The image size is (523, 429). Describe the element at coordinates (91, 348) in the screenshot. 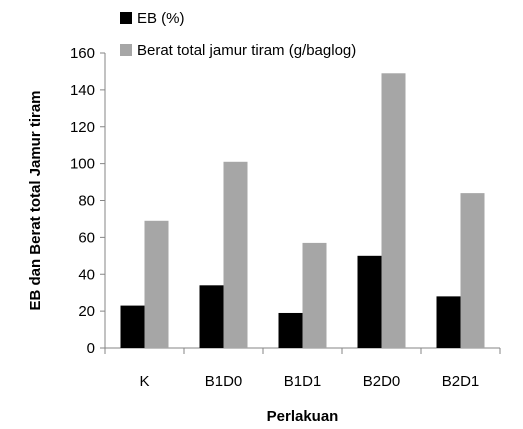

I see `y-tick-label: 0` at that location.